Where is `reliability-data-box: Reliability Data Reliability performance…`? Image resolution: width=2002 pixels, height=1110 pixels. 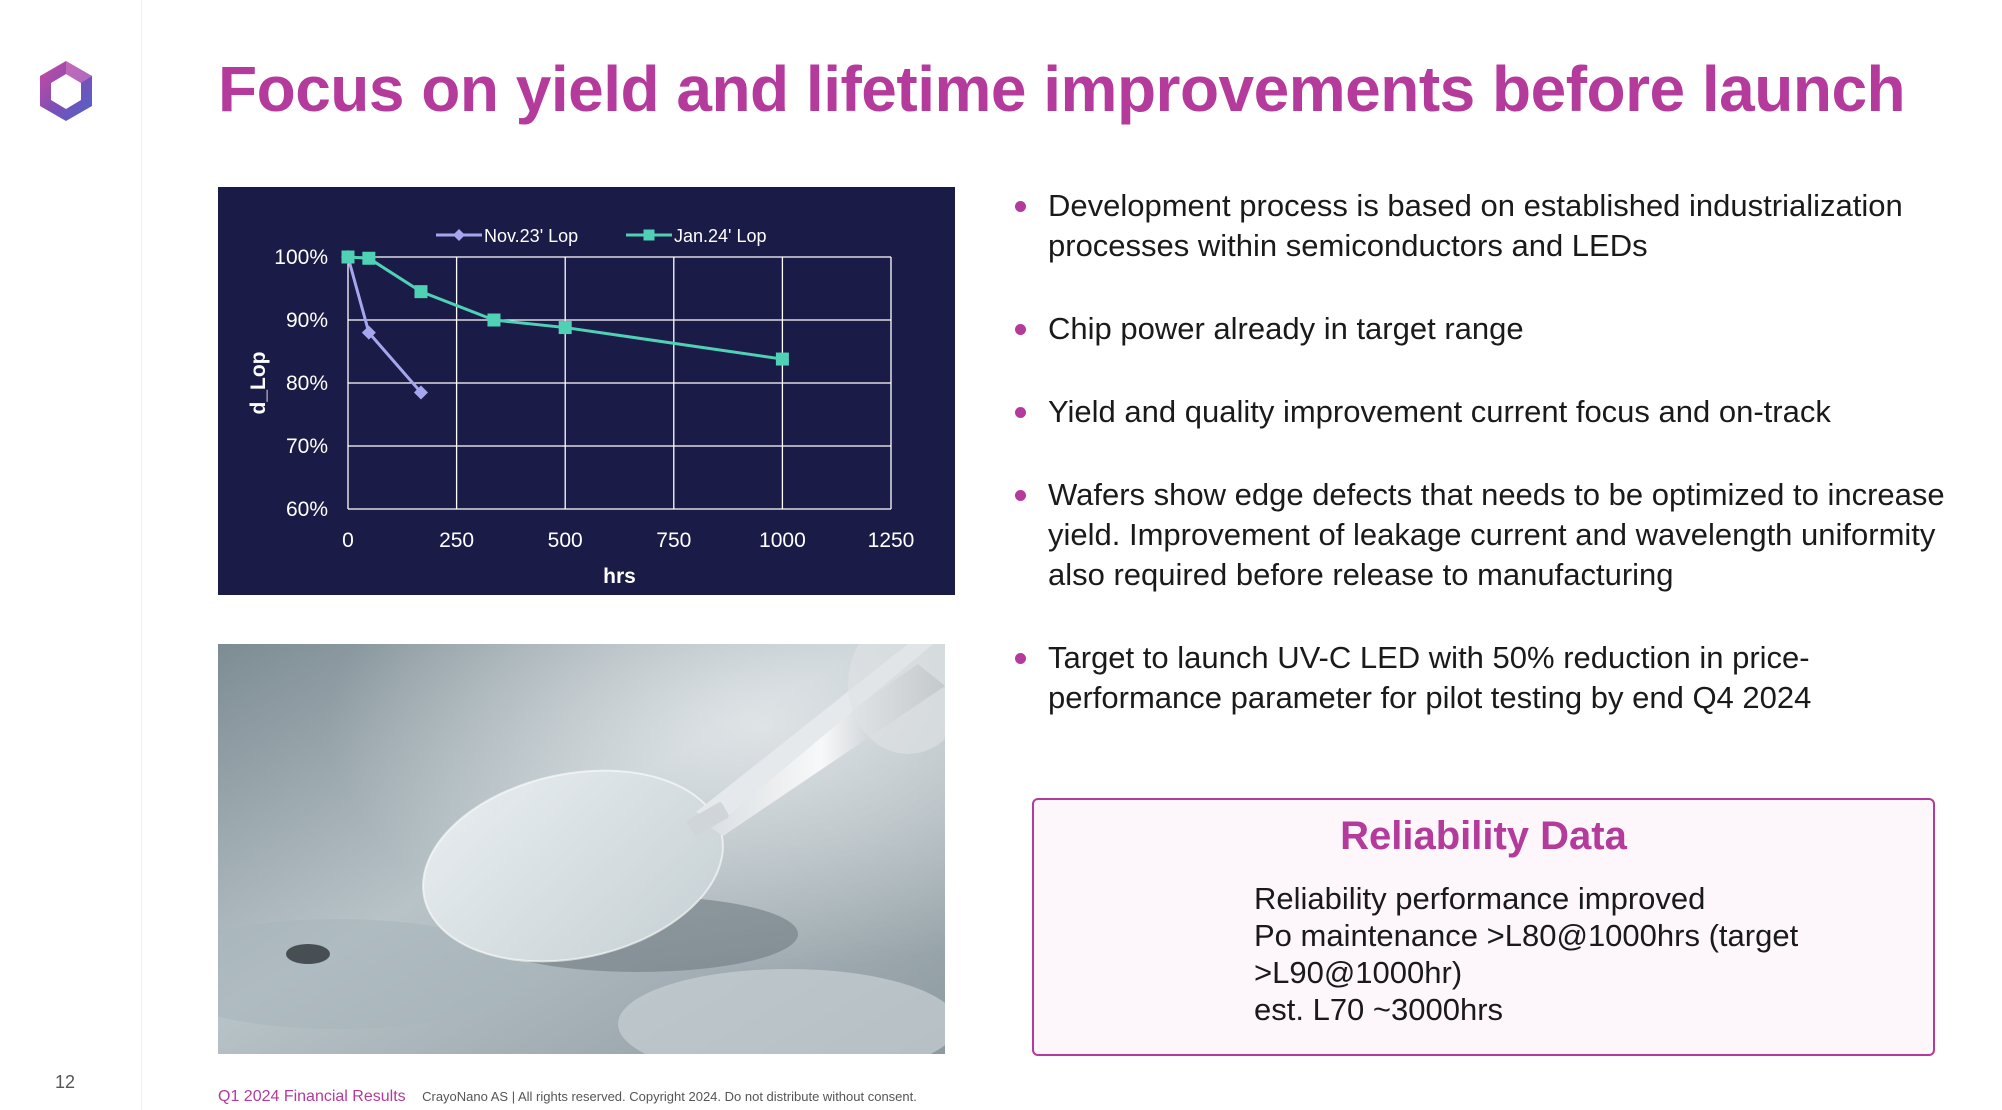 reliability-data-box: Reliability Data Reliability performance… is located at coordinates (1483, 927).